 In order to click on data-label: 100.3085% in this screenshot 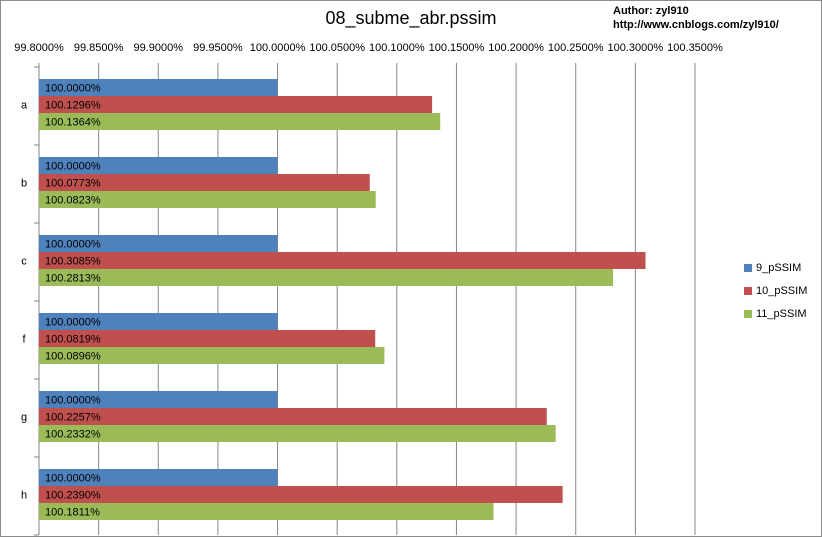, I will do `click(73, 262)`.